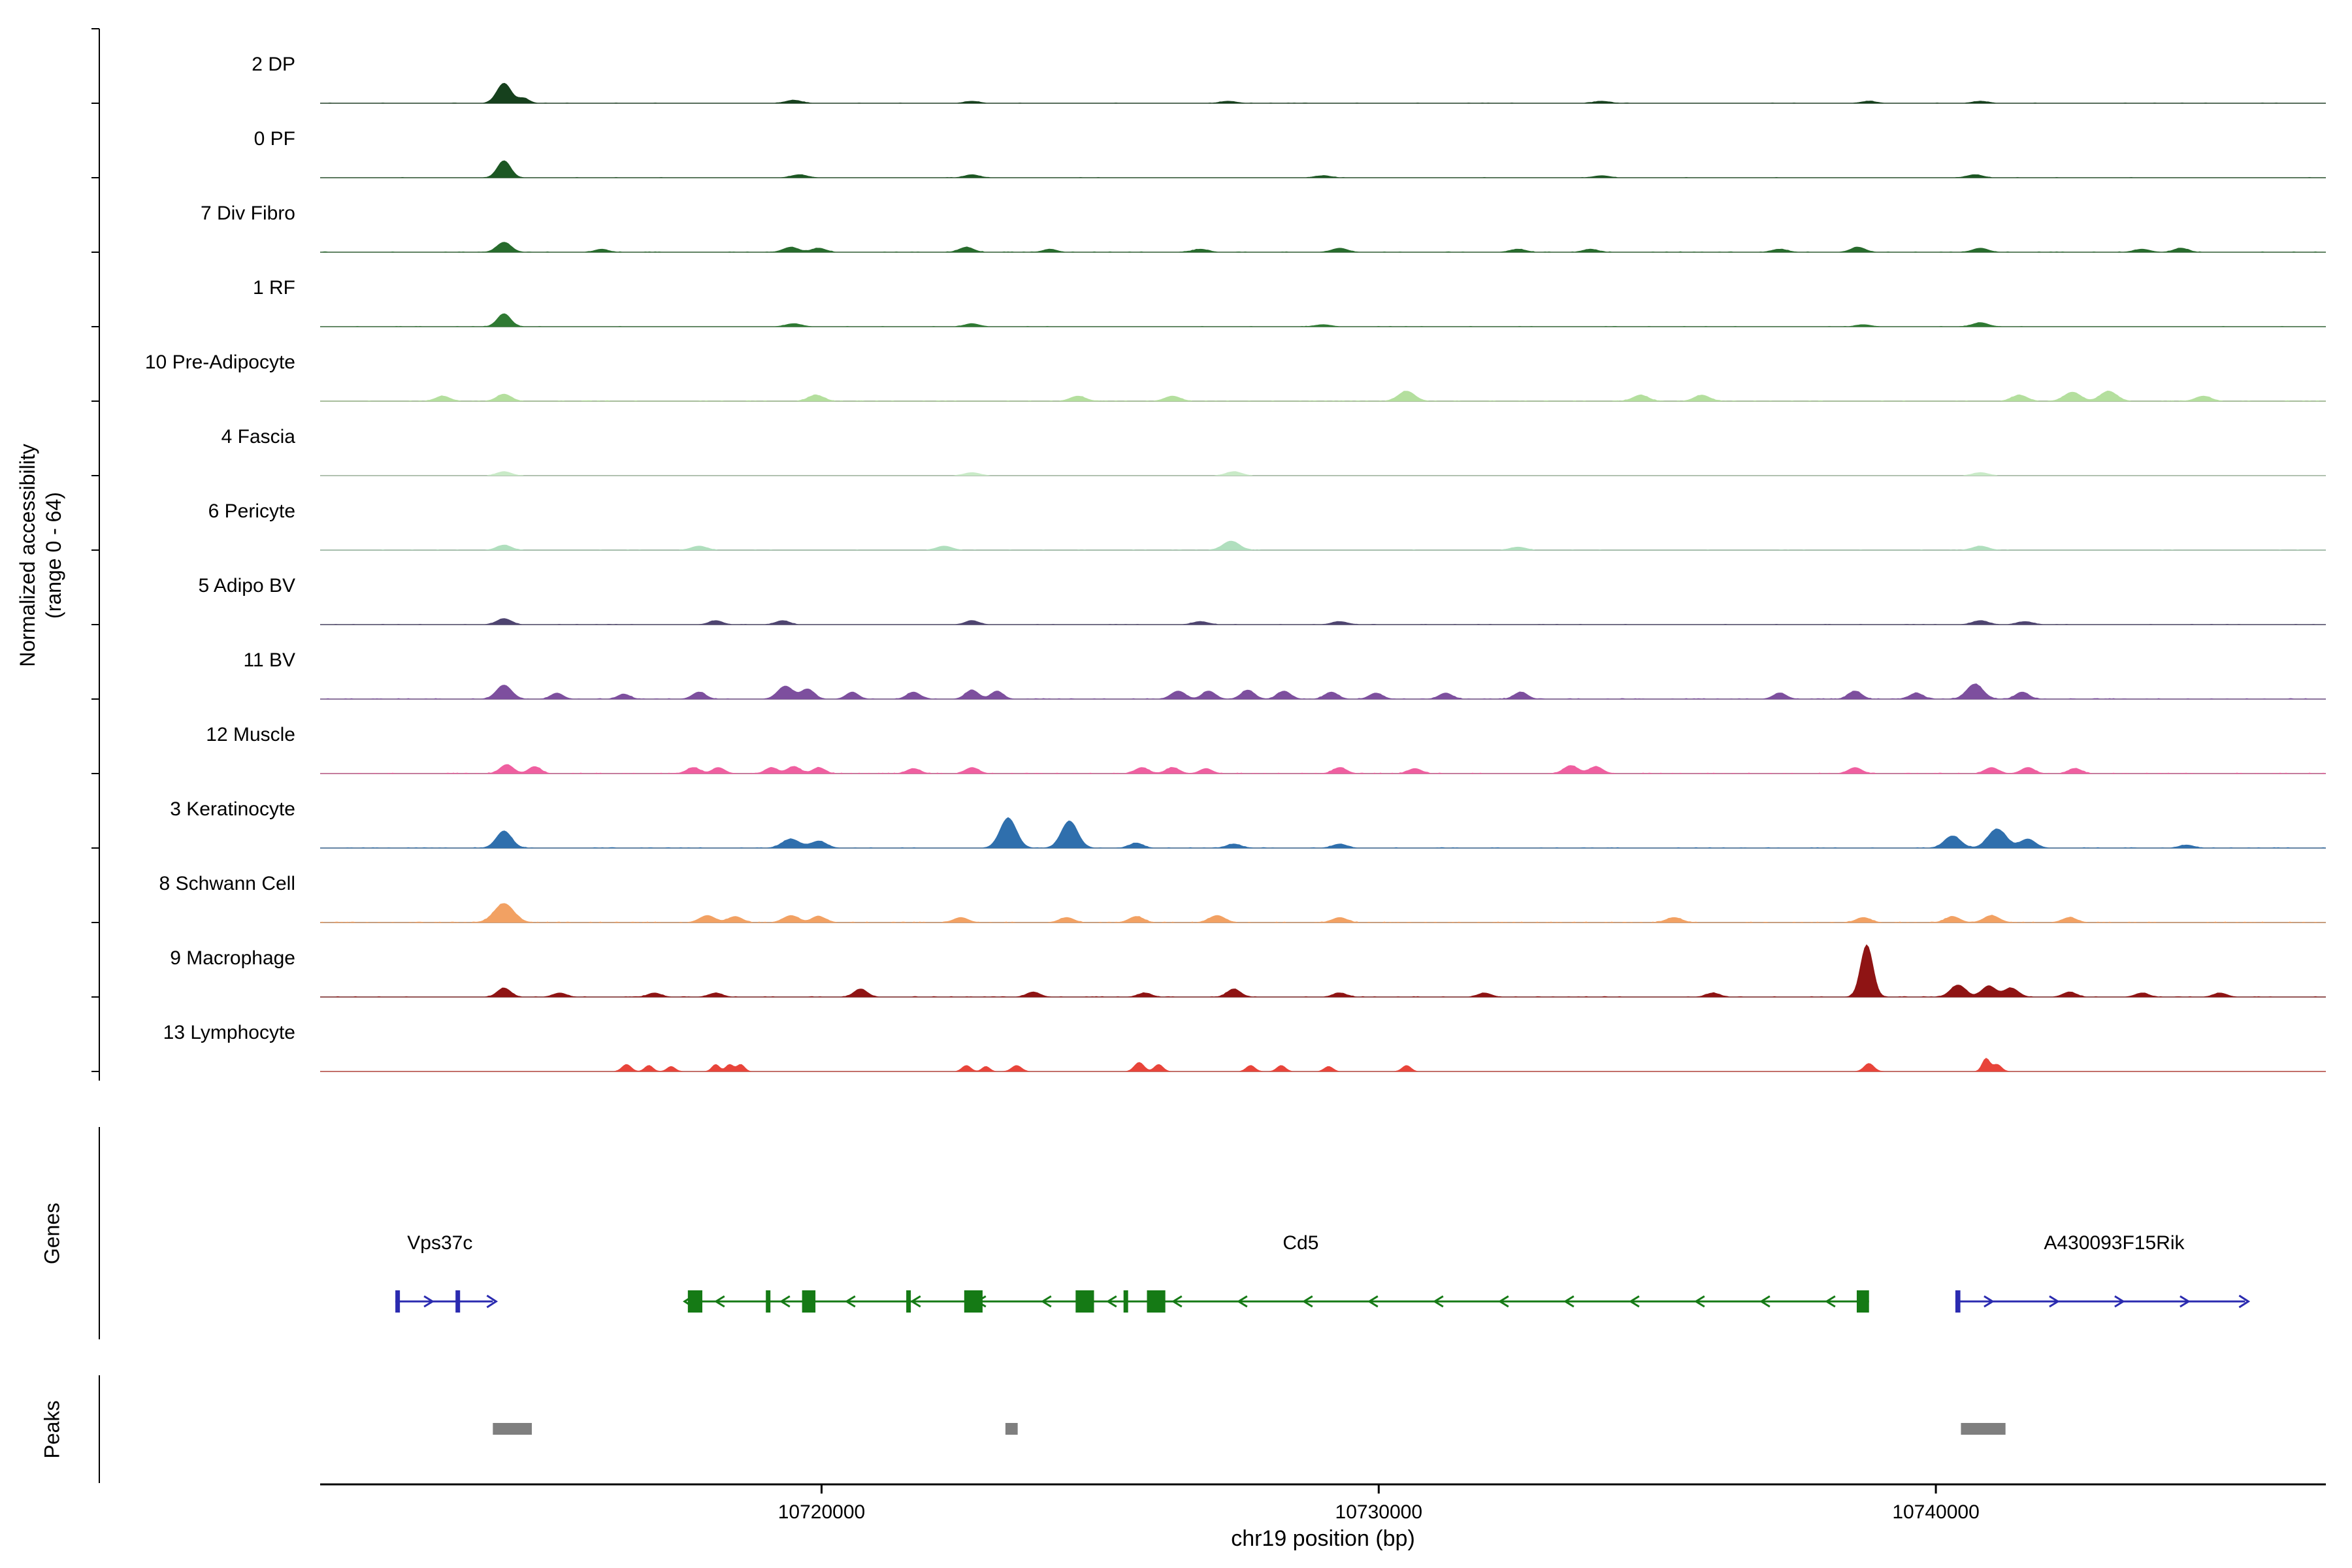 Image resolution: width=2352 pixels, height=1568 pixels. Describe the element at coordinates (1323, 621) in the screenshot. I see `signal-track-5-adipo-bv` at that location.